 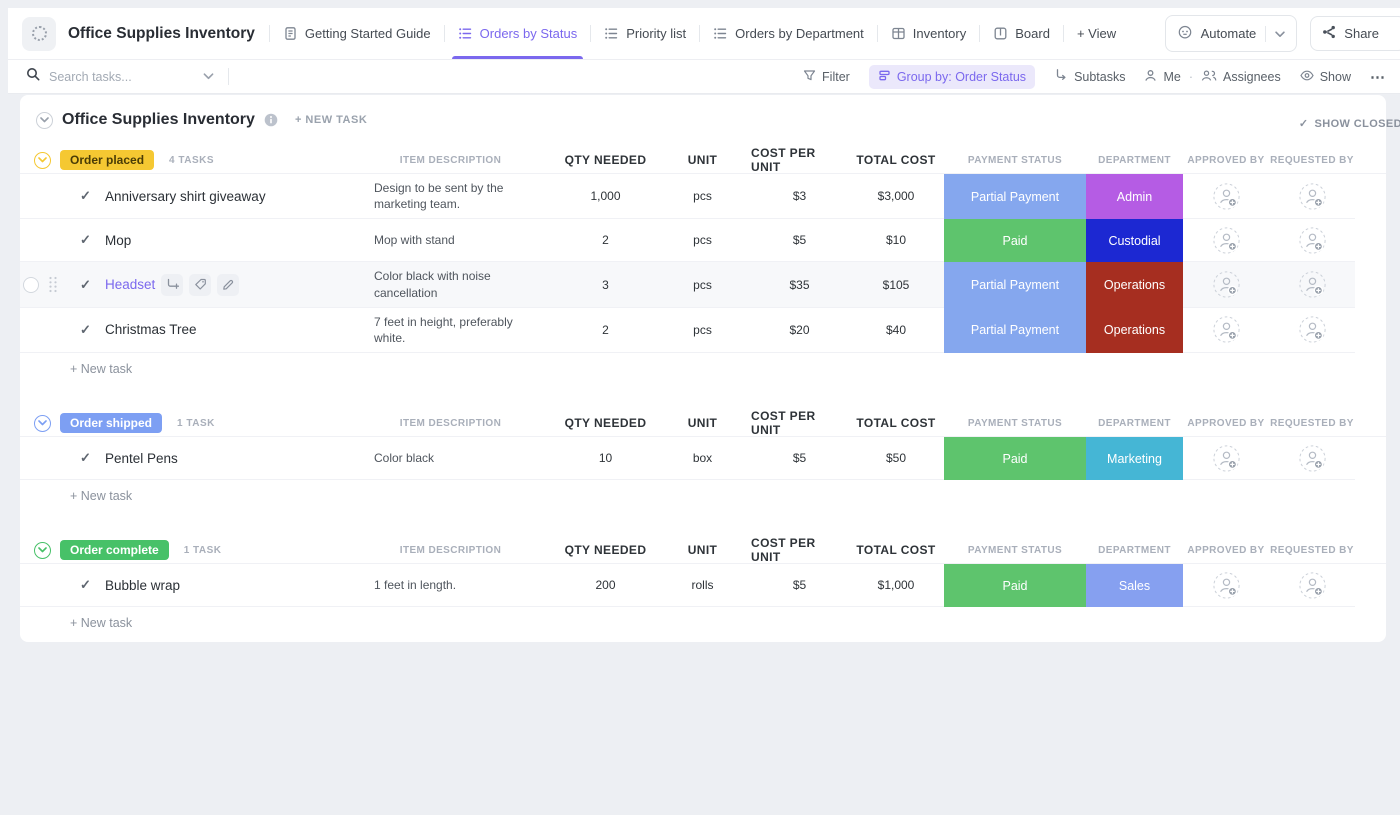 What do you see at coordinates (228, 284) in the screenshot?
I see `edit-pencil-icon` at bounding box center [228, 284].